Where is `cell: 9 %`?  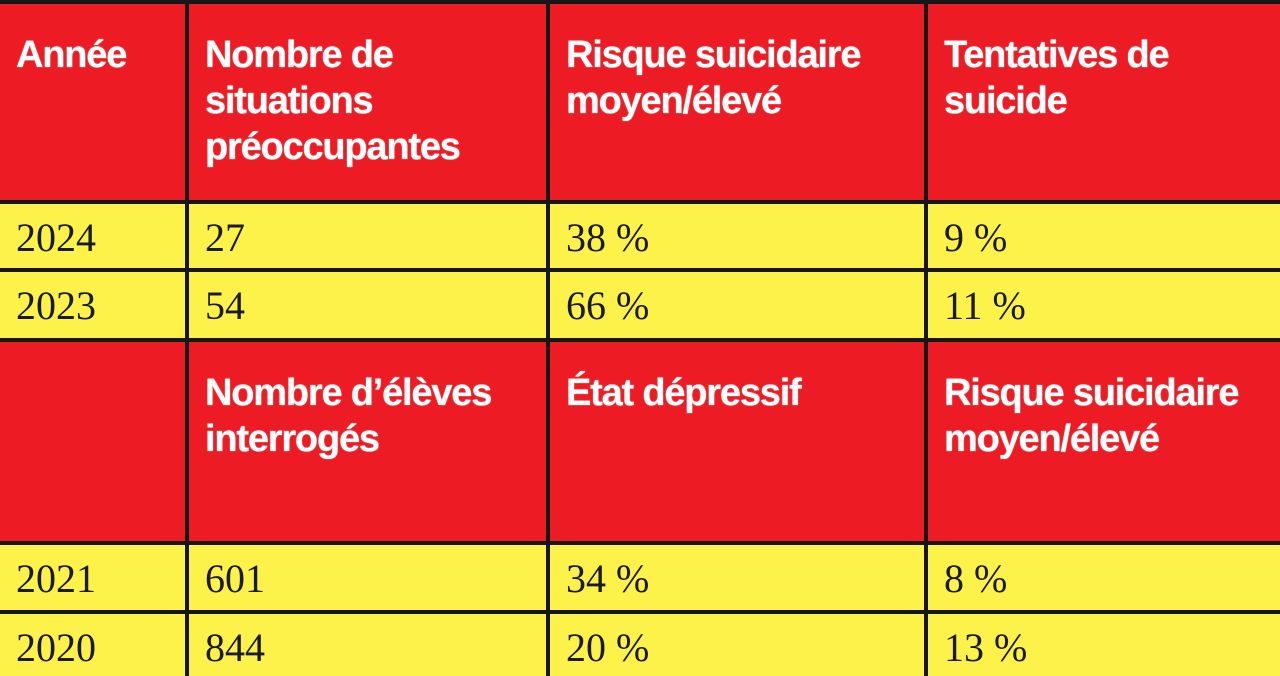
cell: 9 % is located at coordinates (1104, 236).